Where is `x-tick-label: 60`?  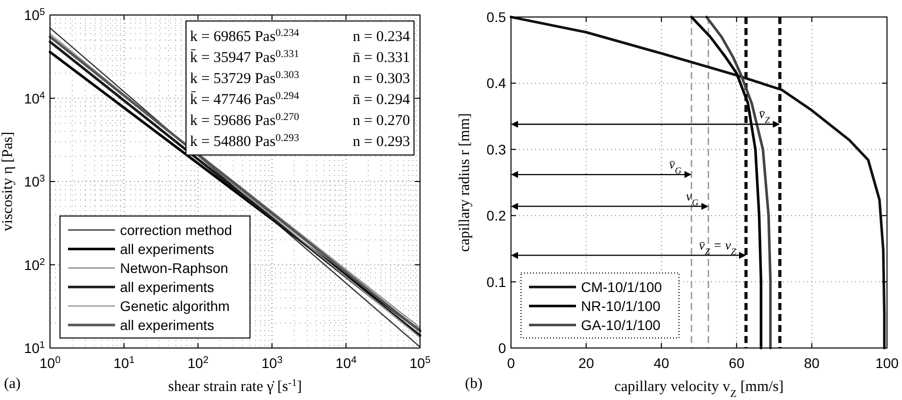
x-tick-label: 60 is located at coordinates (736, 363).